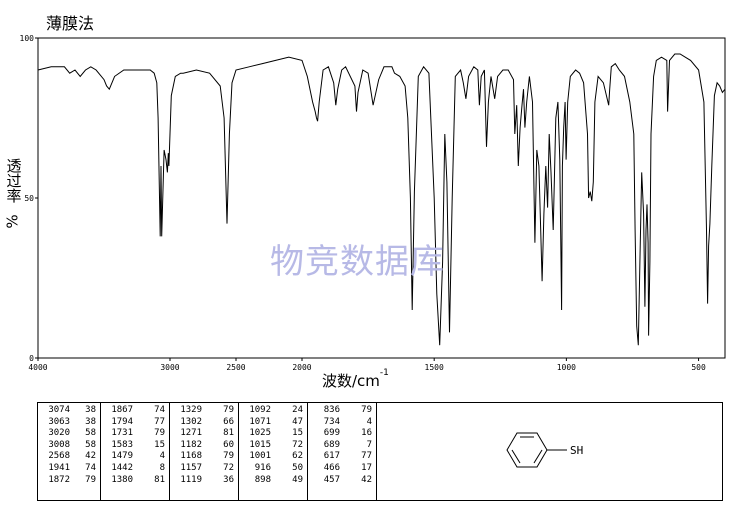 Image resolution: width=737 pixels, height=510 pixels. I want to click on peak-wavenumber: 836, so click(331, 410).